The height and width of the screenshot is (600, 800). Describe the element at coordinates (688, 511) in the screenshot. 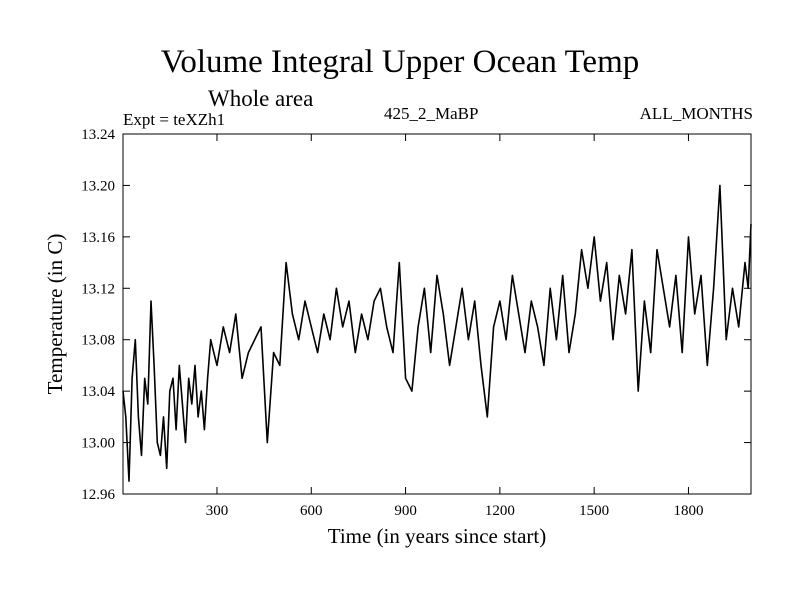

I see `x-tick-label: 1800` at that location.